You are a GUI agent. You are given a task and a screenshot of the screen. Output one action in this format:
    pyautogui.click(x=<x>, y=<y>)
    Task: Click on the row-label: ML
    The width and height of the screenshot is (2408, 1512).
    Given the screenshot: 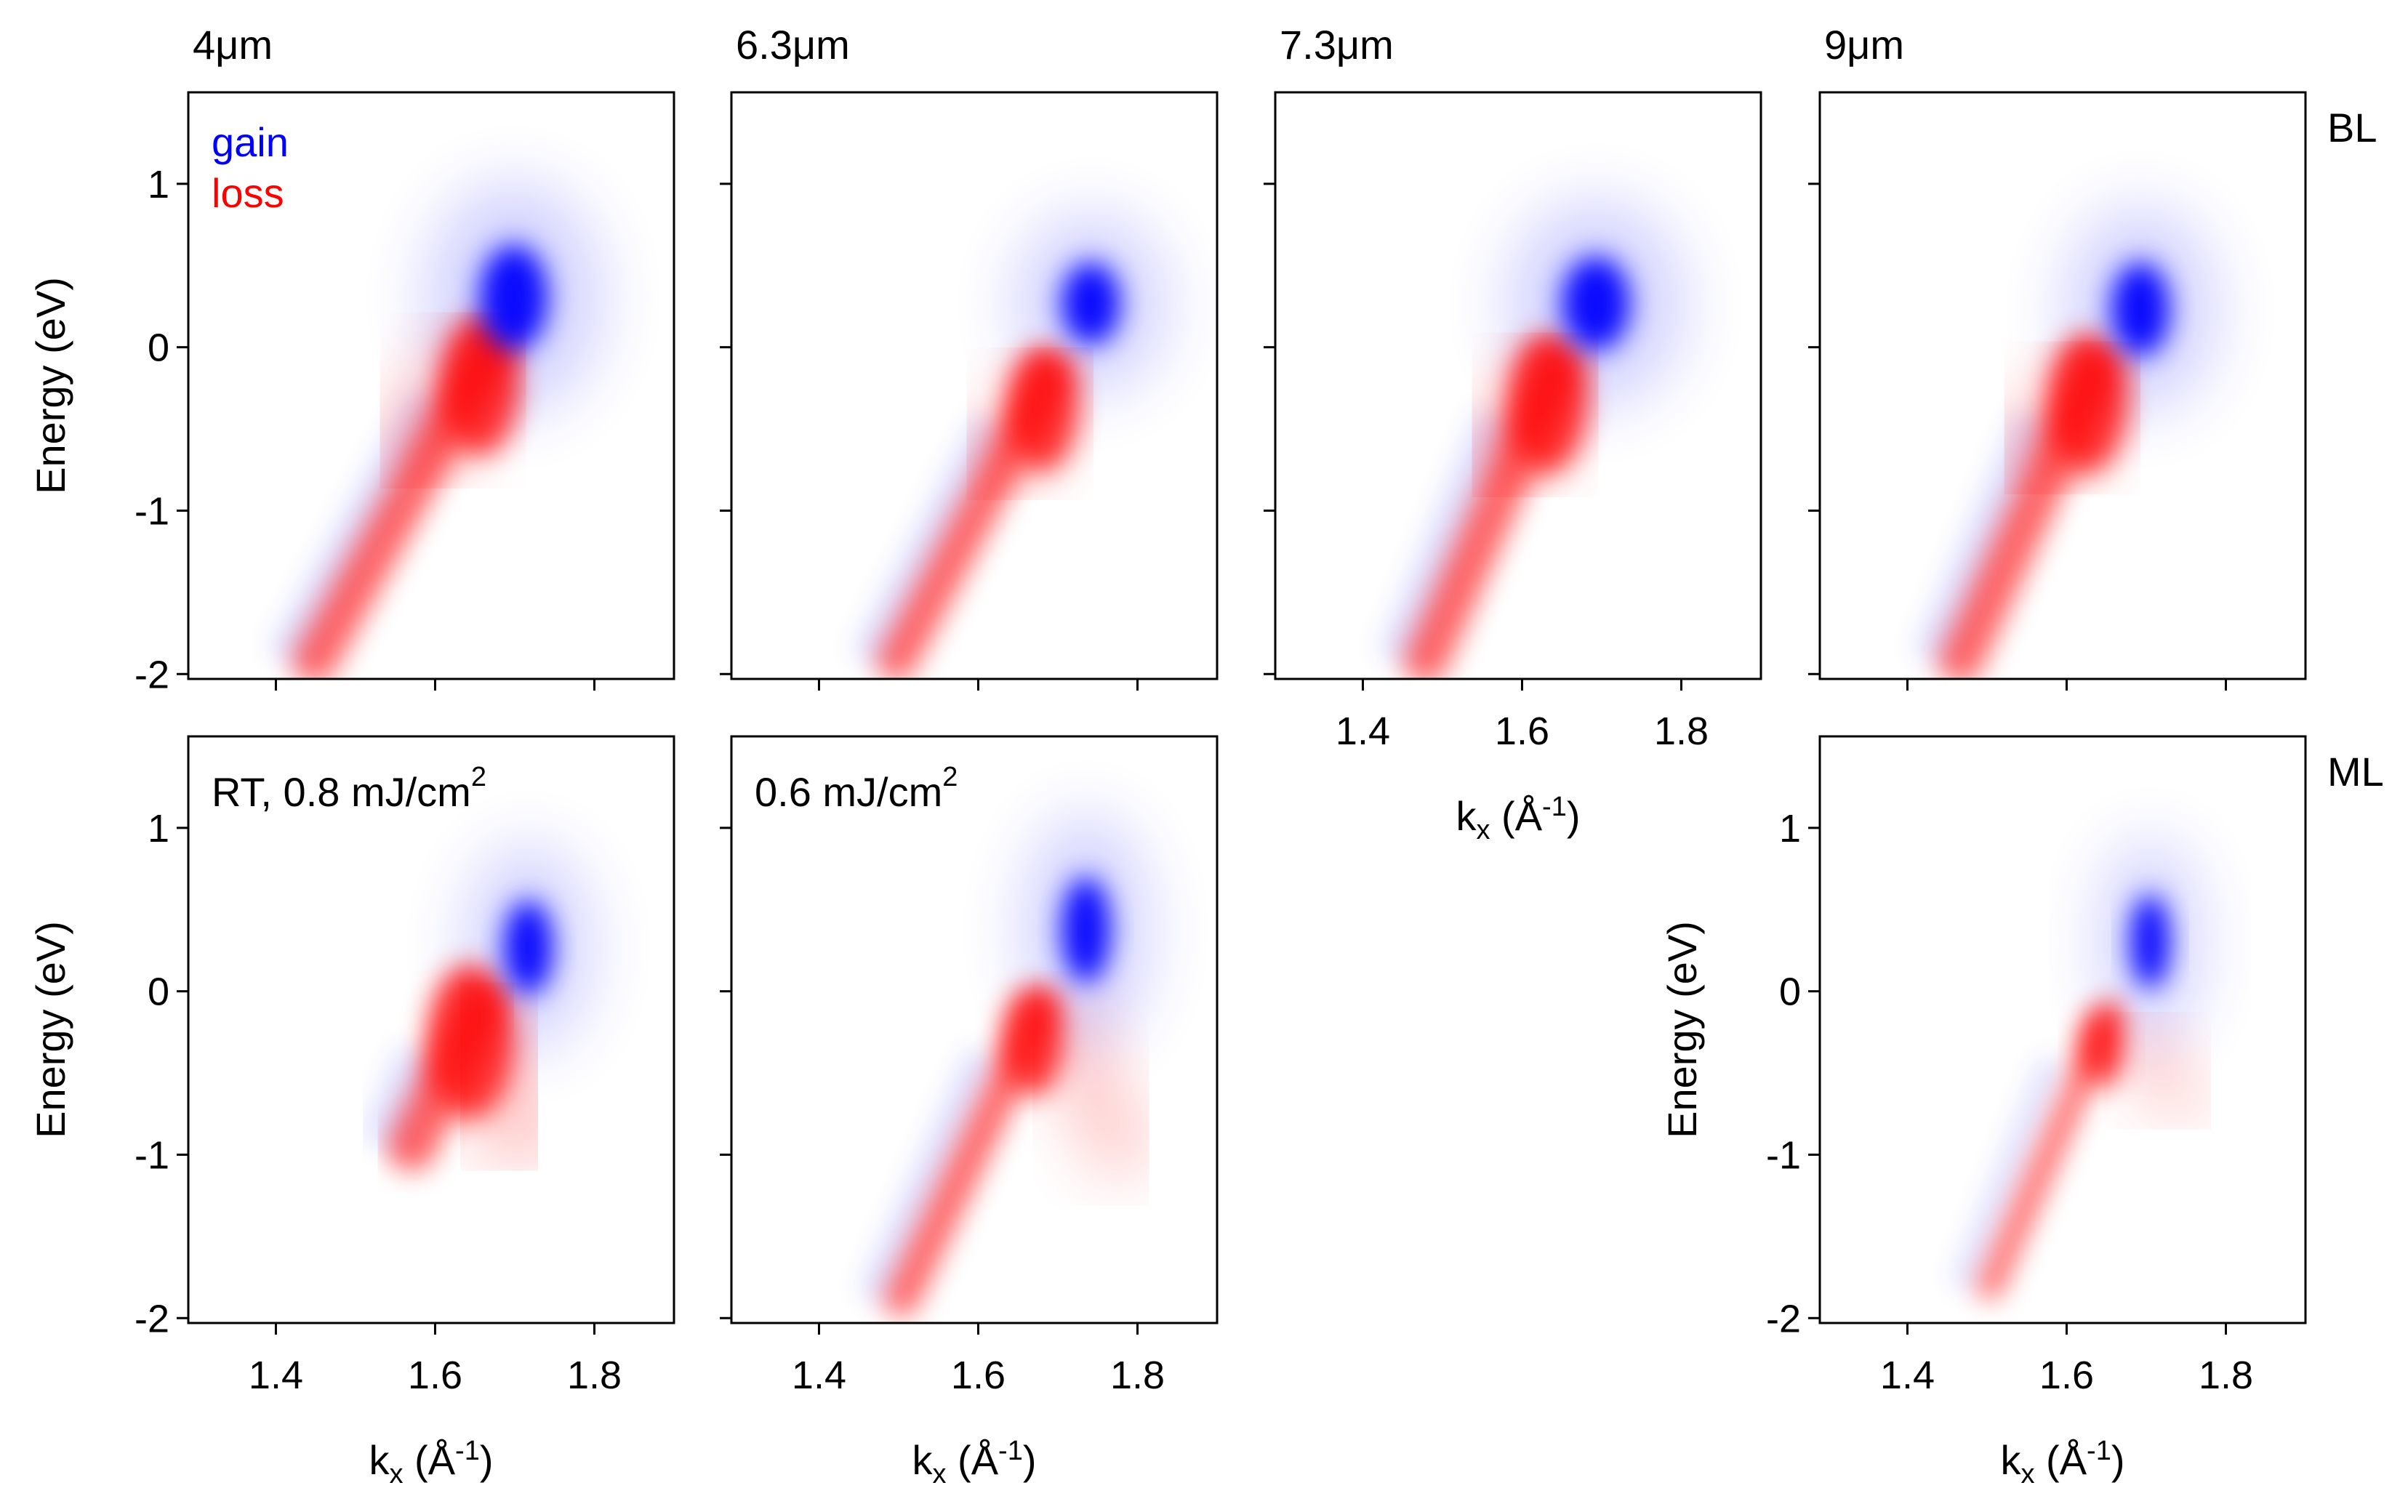 What is the action you would take?
    pyautogui.click(x=2355, y=772)
    